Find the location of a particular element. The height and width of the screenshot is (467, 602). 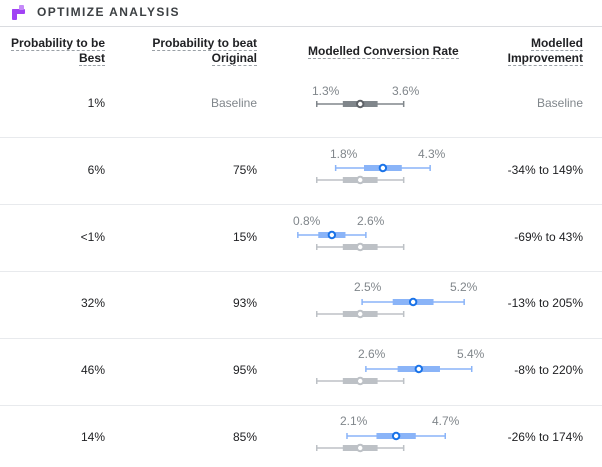

improvement-value: Baseline is located at coordinates (559, 103).